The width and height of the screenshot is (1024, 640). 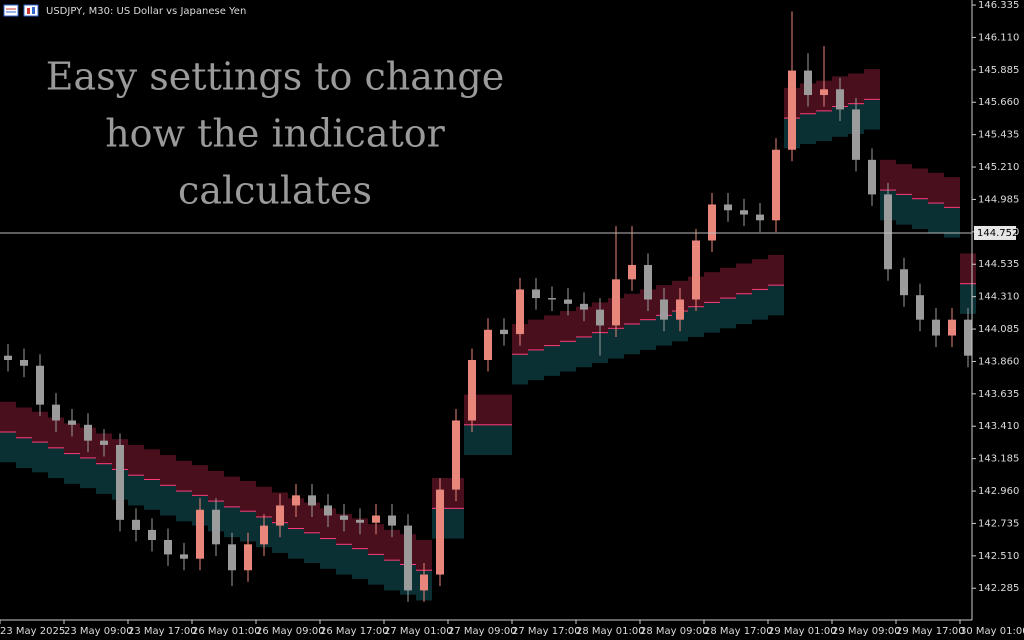 I want to click on menu-icon, so click(x=11, y=10).